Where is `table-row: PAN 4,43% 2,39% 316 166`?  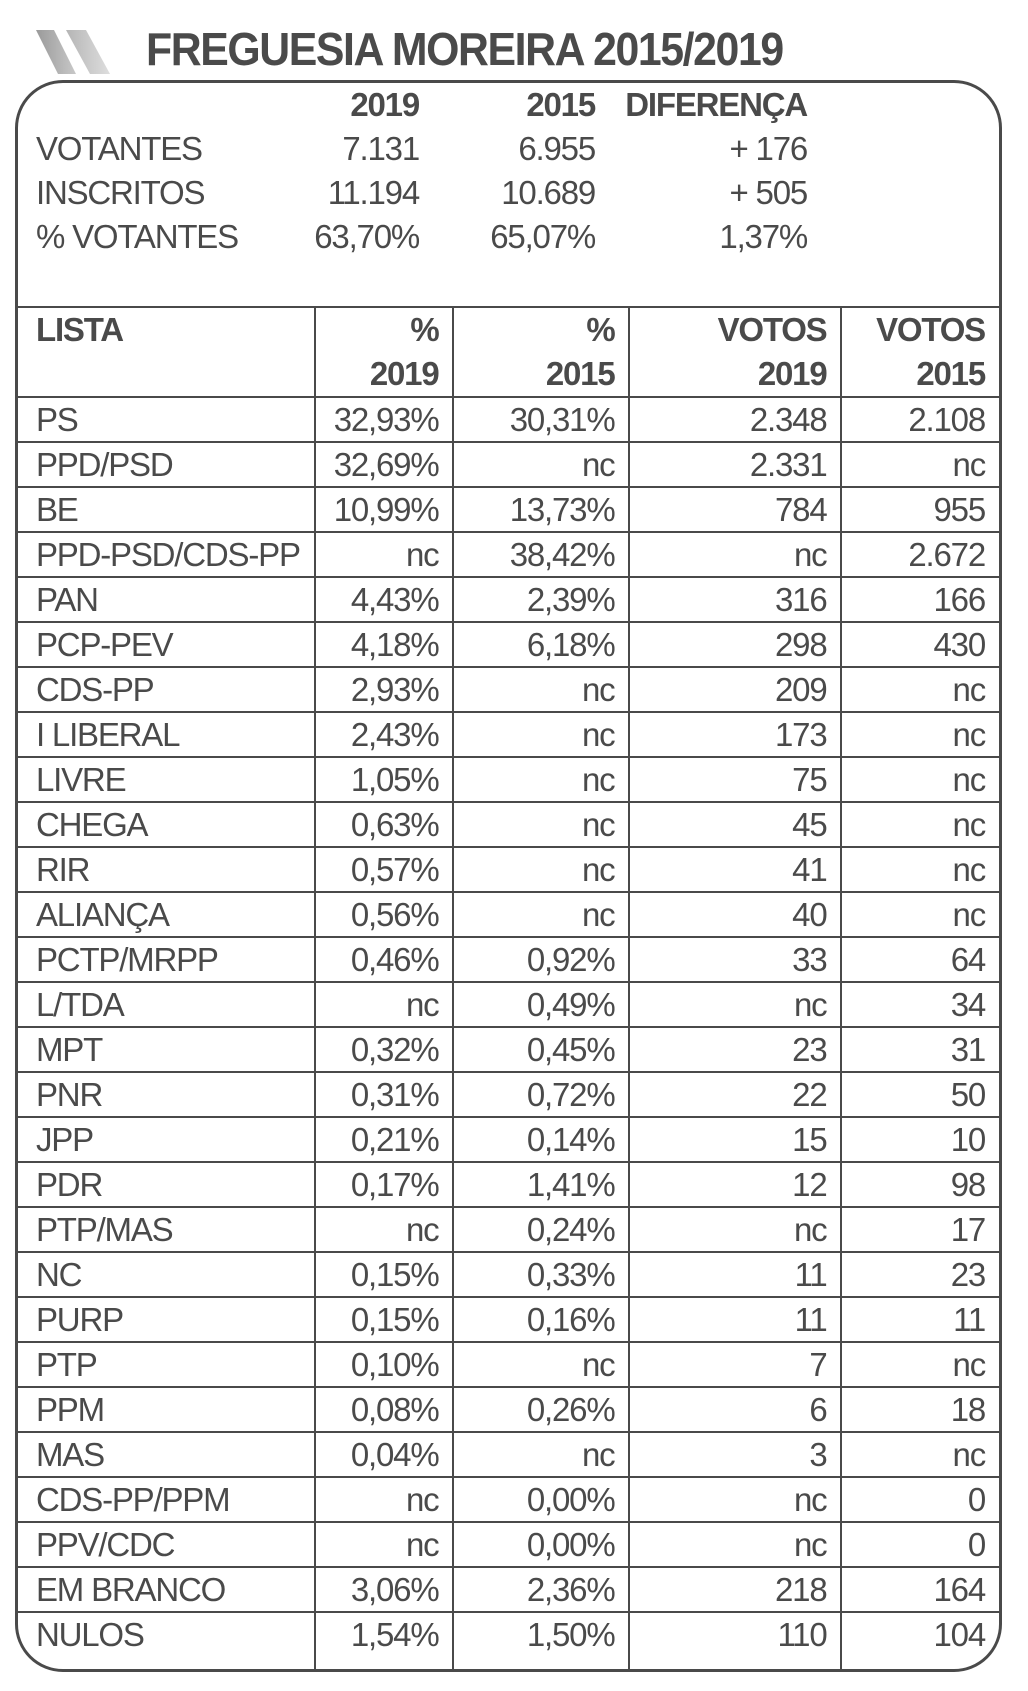
table-row: PAN 4,43% 2,39% 316 166 is located at coordinates (508, 599).